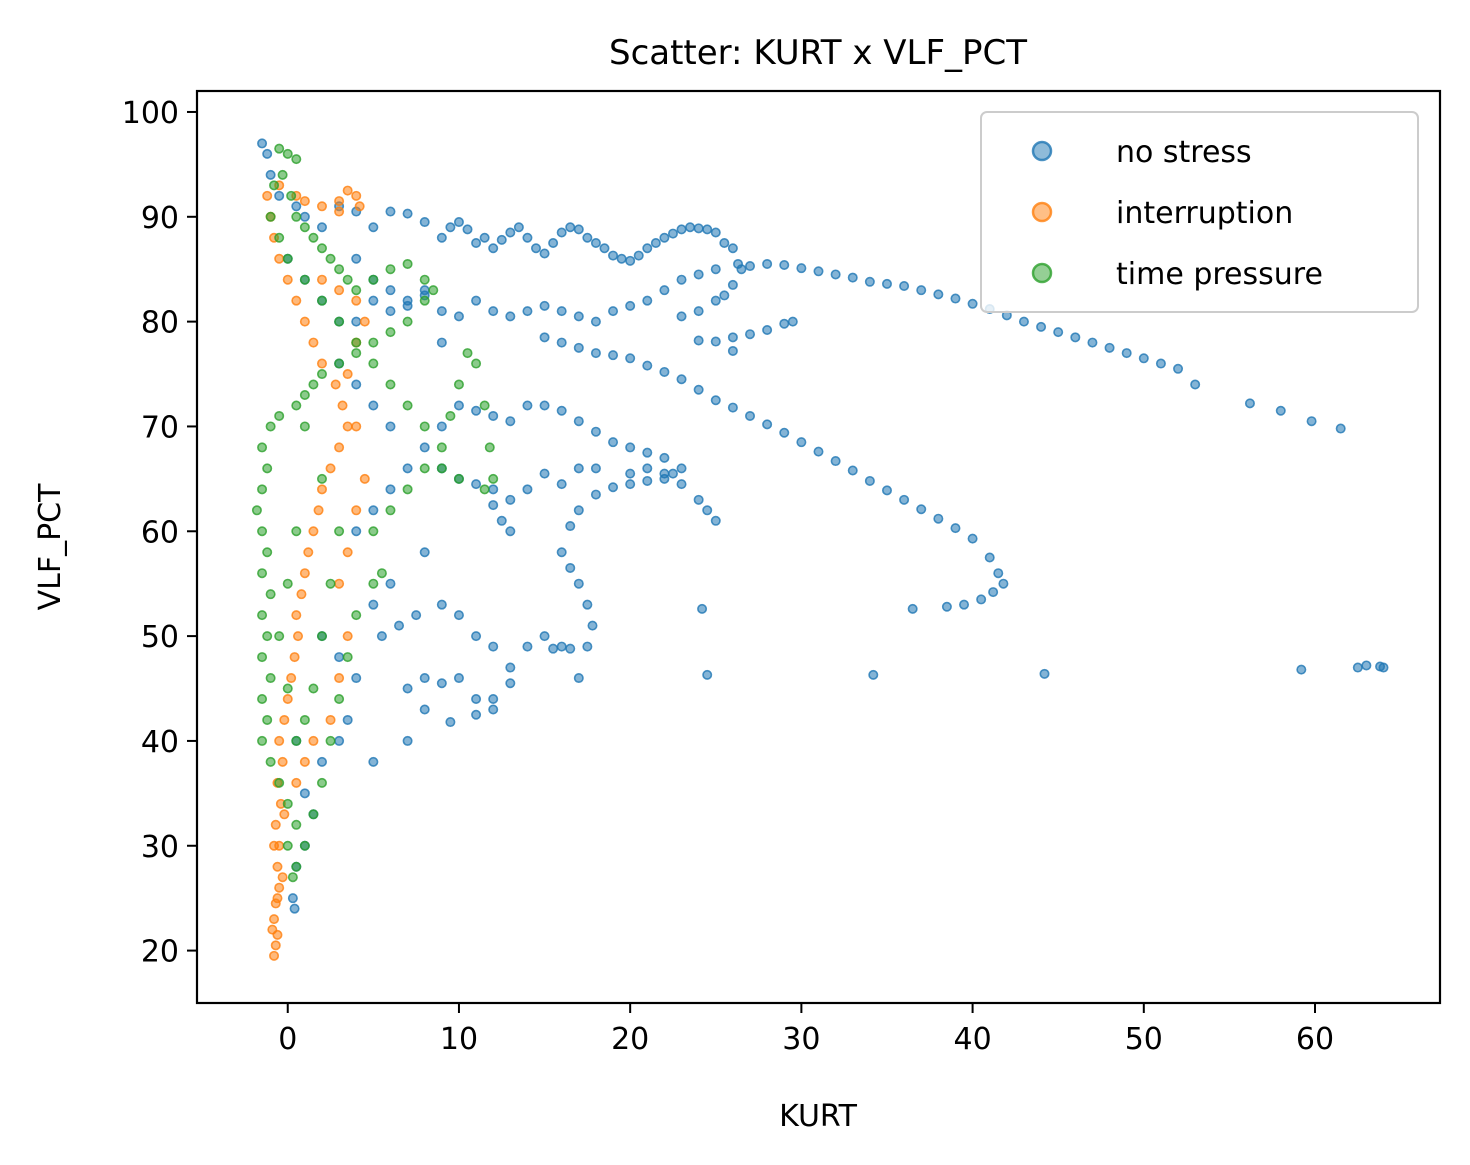 This screenshot has width=1470, height=1165. I want to click on legend: no stress interruption time pressure, so click(1199, 212).